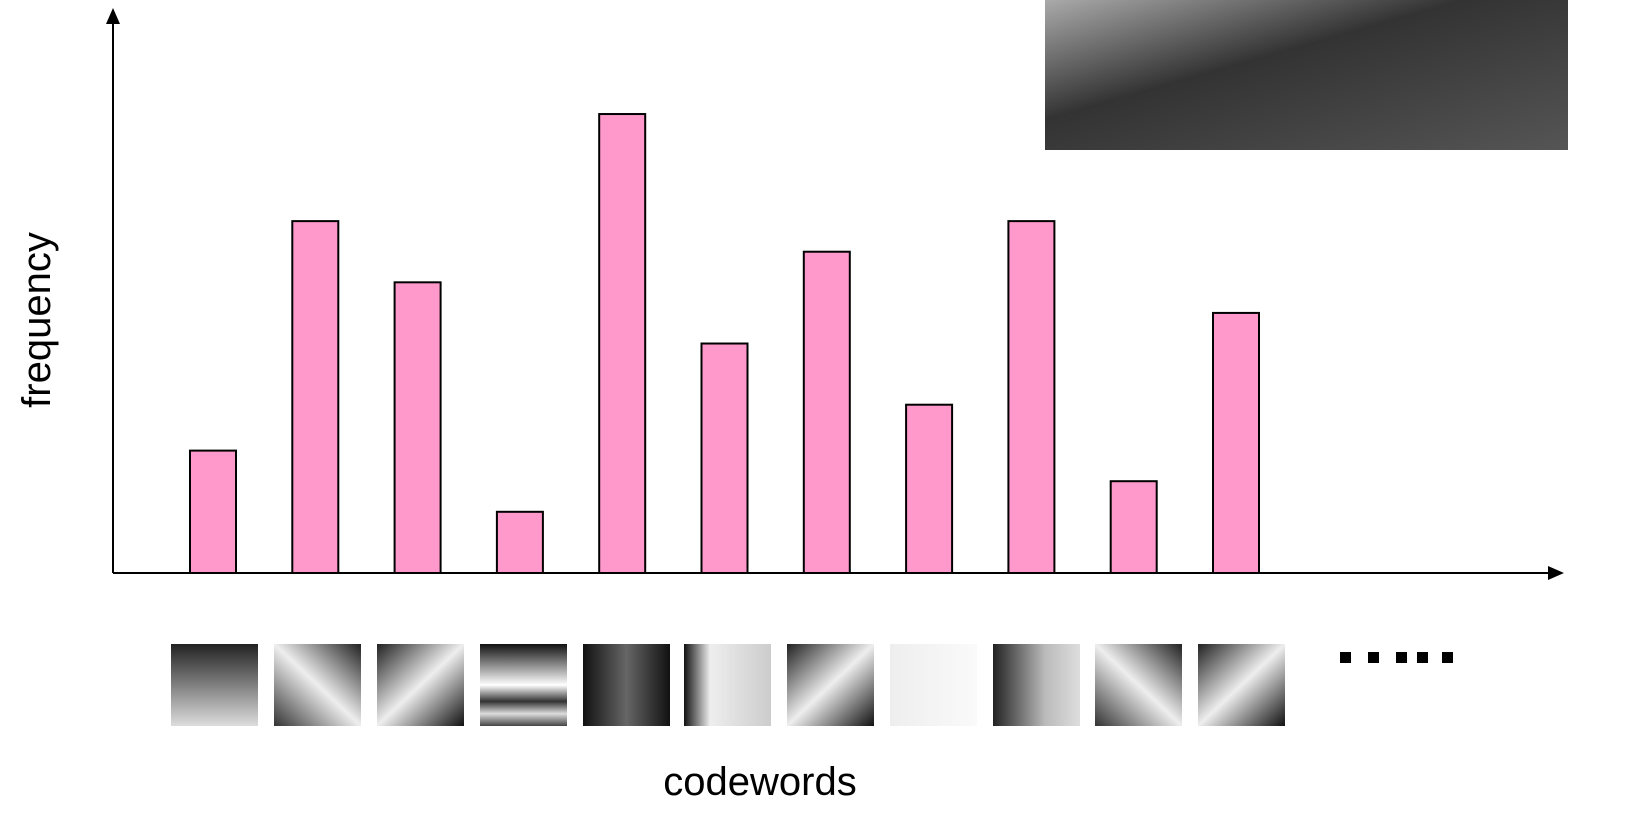  Describe the element at coordinates (1556, 573) in the screenshot. I see `x-axis-arrow` at that location.